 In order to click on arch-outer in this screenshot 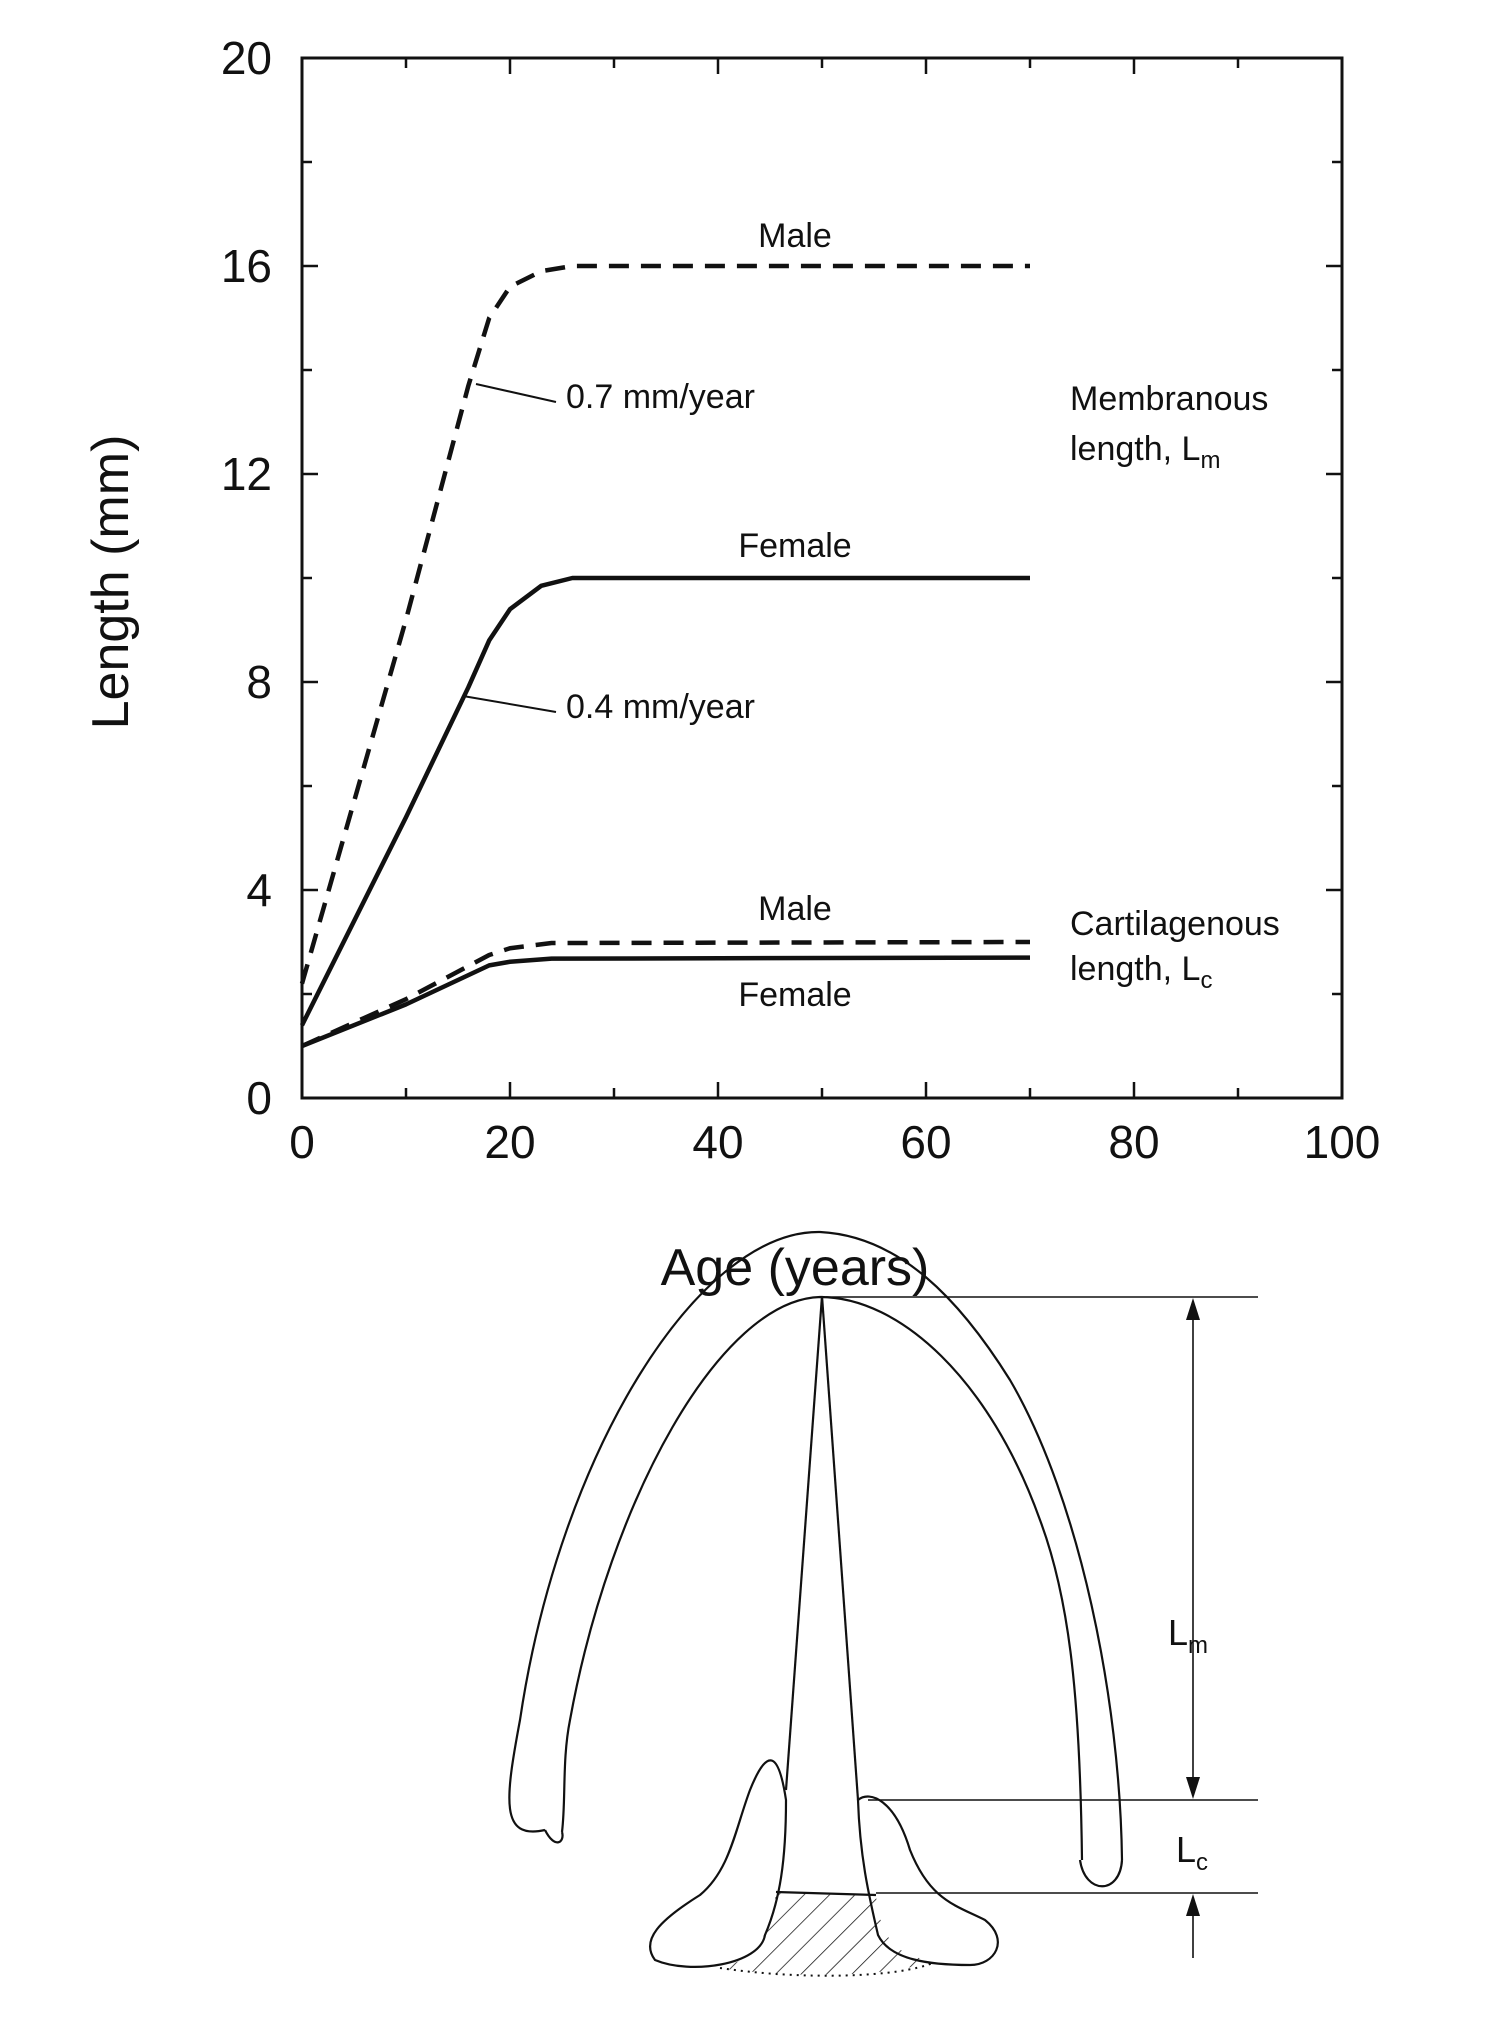, I will do `click(816, 1545)`.